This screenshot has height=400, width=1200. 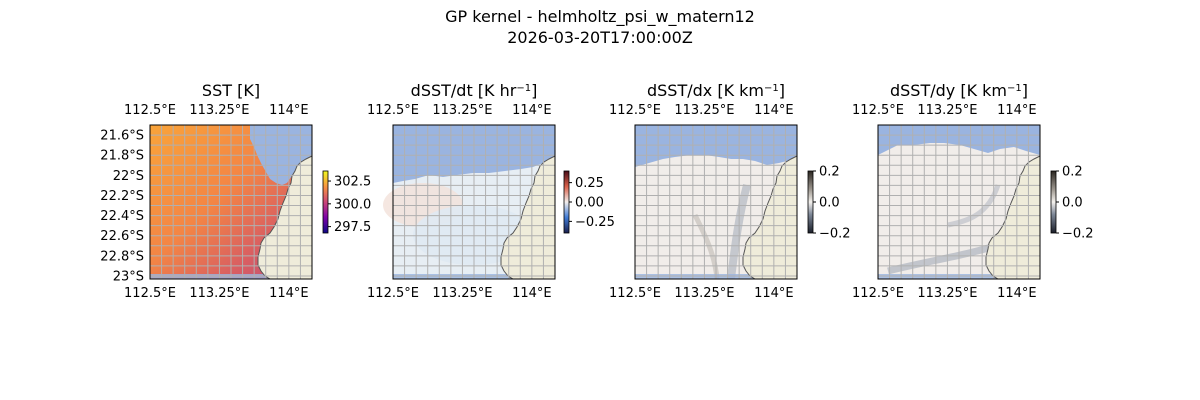 What do you see at coordinates (122, 156) in the screenshot?
I see `y-tick-label: 21.8°S` at bounding box center [122, 156].